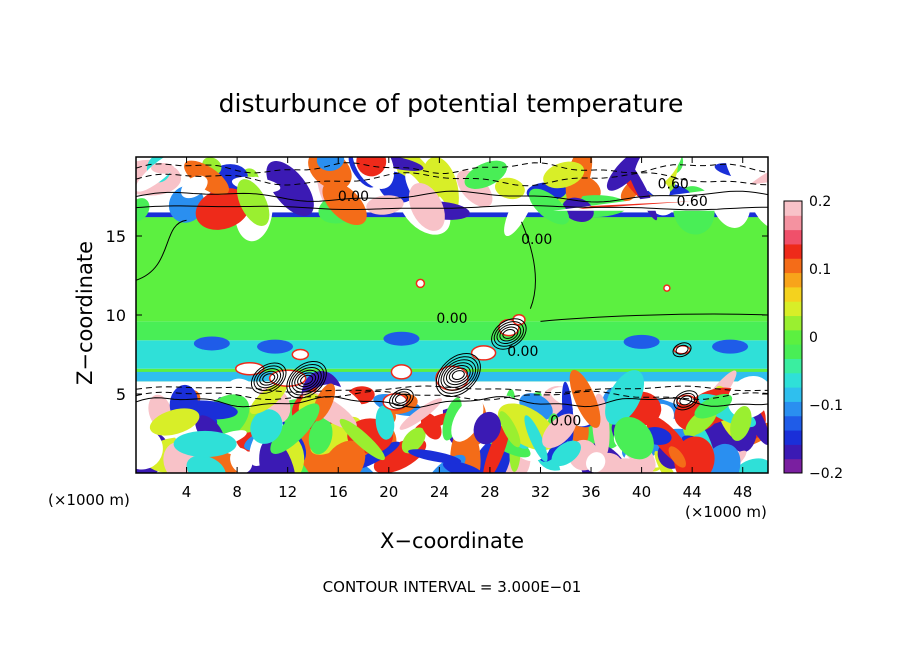 Image resolution: width=904 pixels, height=654 pixels. I want to click on x-tick-label: 16, so click(338, 492).